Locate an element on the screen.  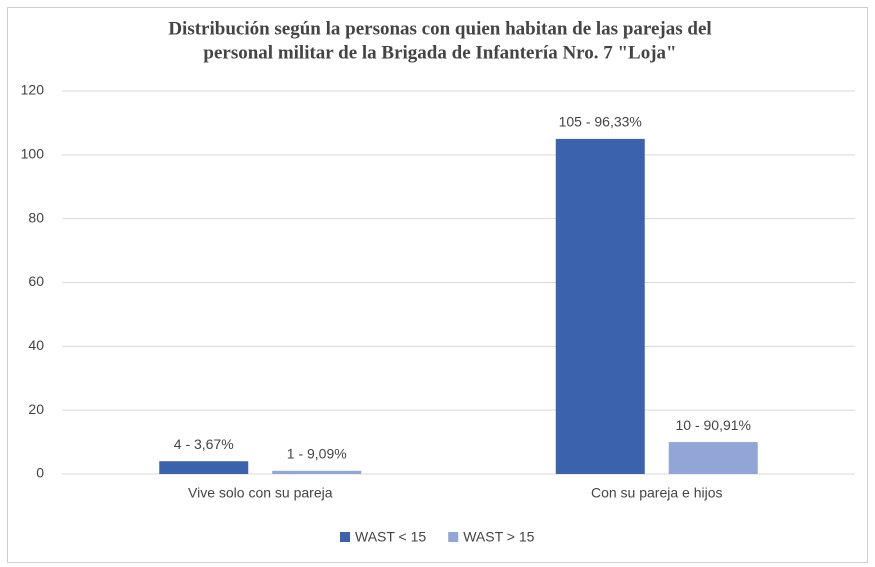
legend-label: WAST > 15 is located at coordinates (498, 537).